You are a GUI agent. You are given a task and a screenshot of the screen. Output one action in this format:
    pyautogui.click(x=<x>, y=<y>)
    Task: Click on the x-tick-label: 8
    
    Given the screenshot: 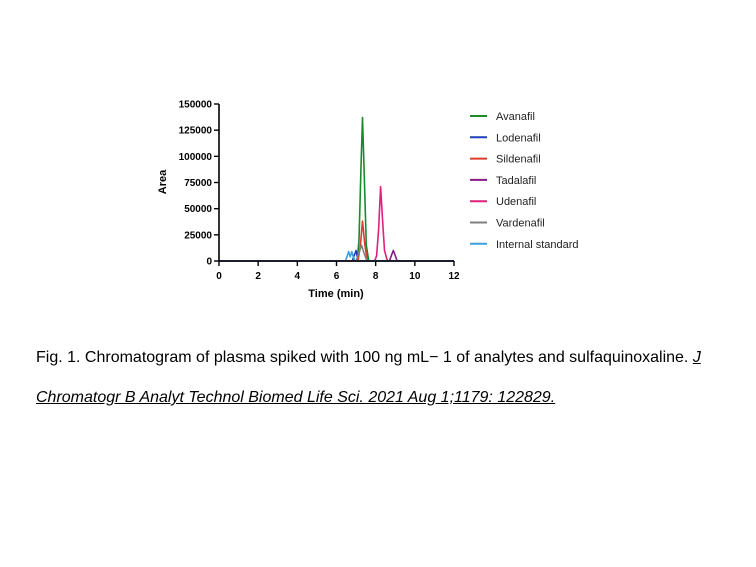 What is the action you would take?
    pyautogui.click(x=376, y=276)
    